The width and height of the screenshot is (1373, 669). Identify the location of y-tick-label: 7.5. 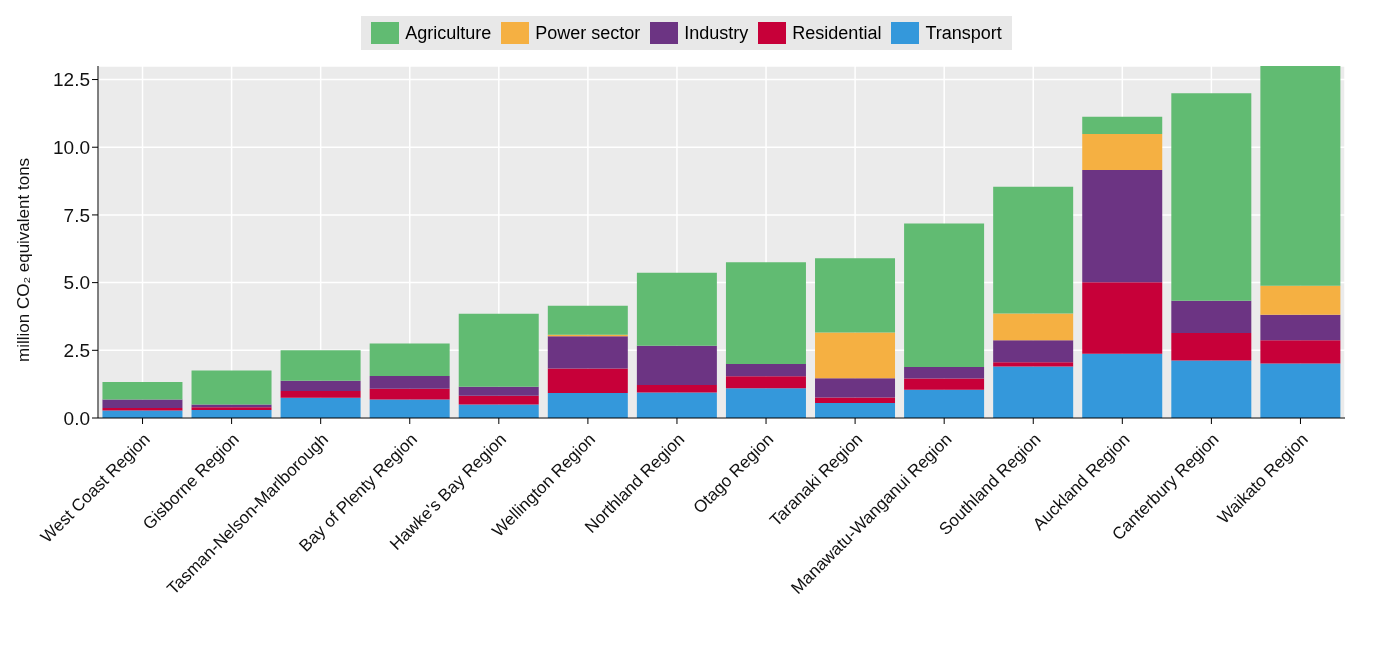
(76, 215).